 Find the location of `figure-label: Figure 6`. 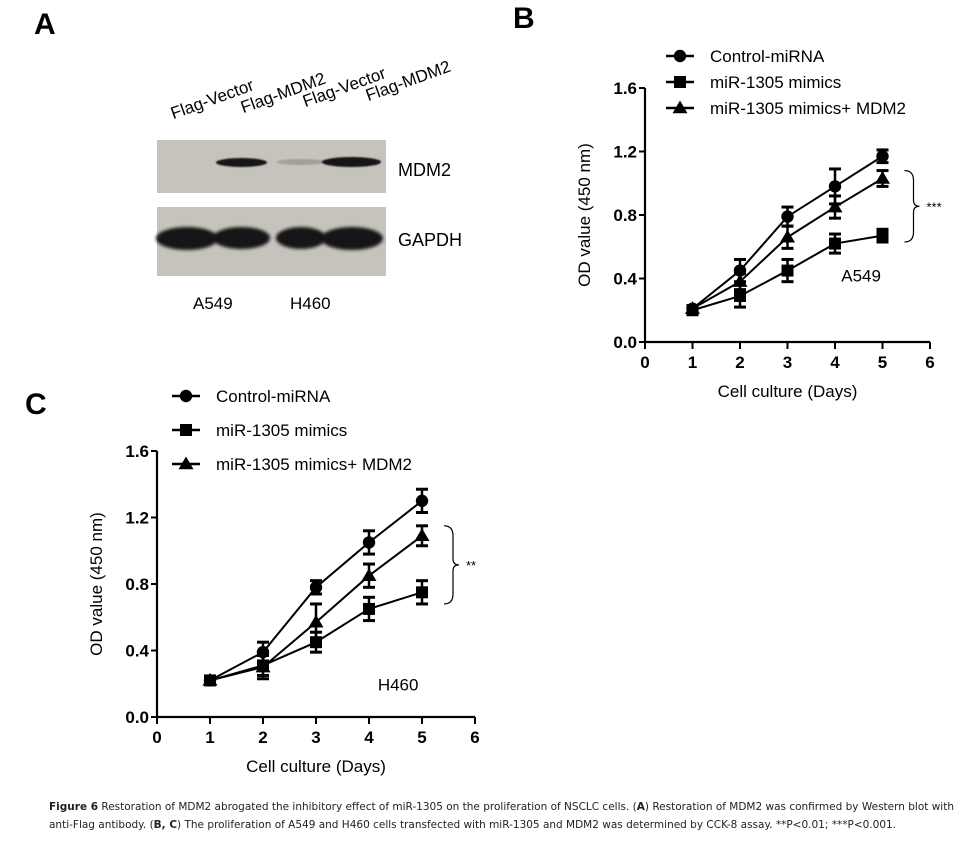

figure-label: Figure 6 is located at coordinates (74, 807).